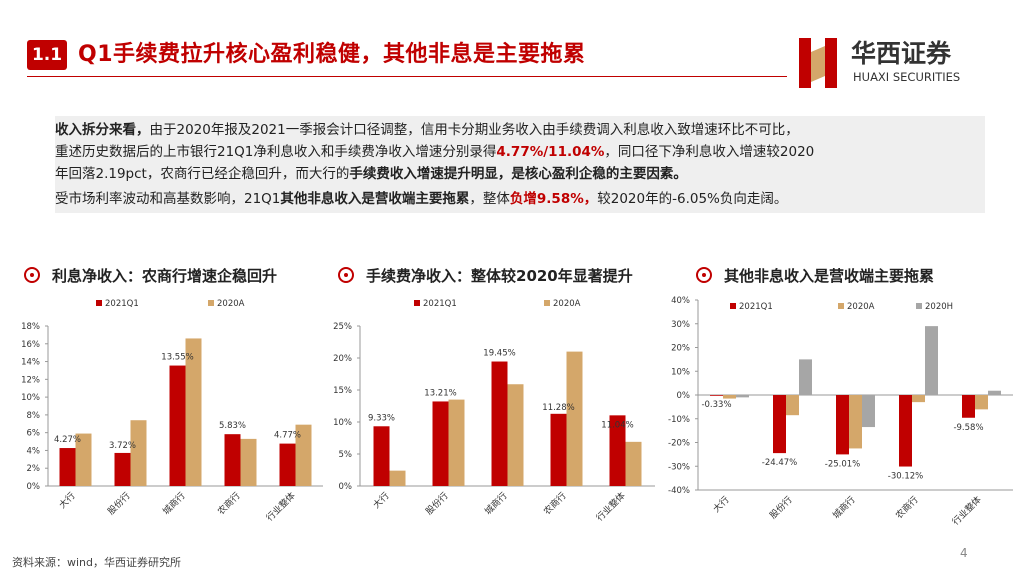 This screenshot has height=576, width=1024. I want to click on data-label: -9.58%, so click(968, 428).